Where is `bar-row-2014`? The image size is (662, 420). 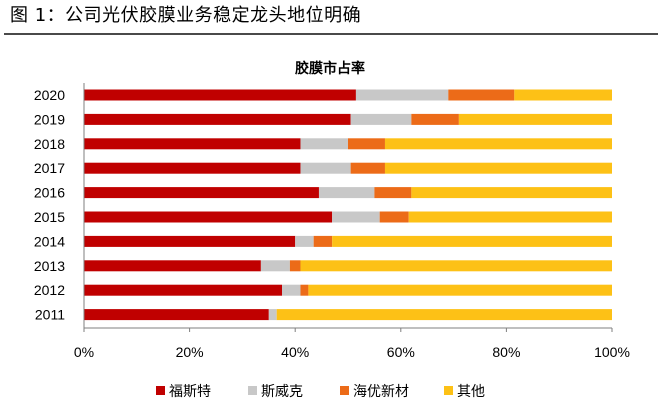
bar-row-2014 is located at coordinates (348, 241).